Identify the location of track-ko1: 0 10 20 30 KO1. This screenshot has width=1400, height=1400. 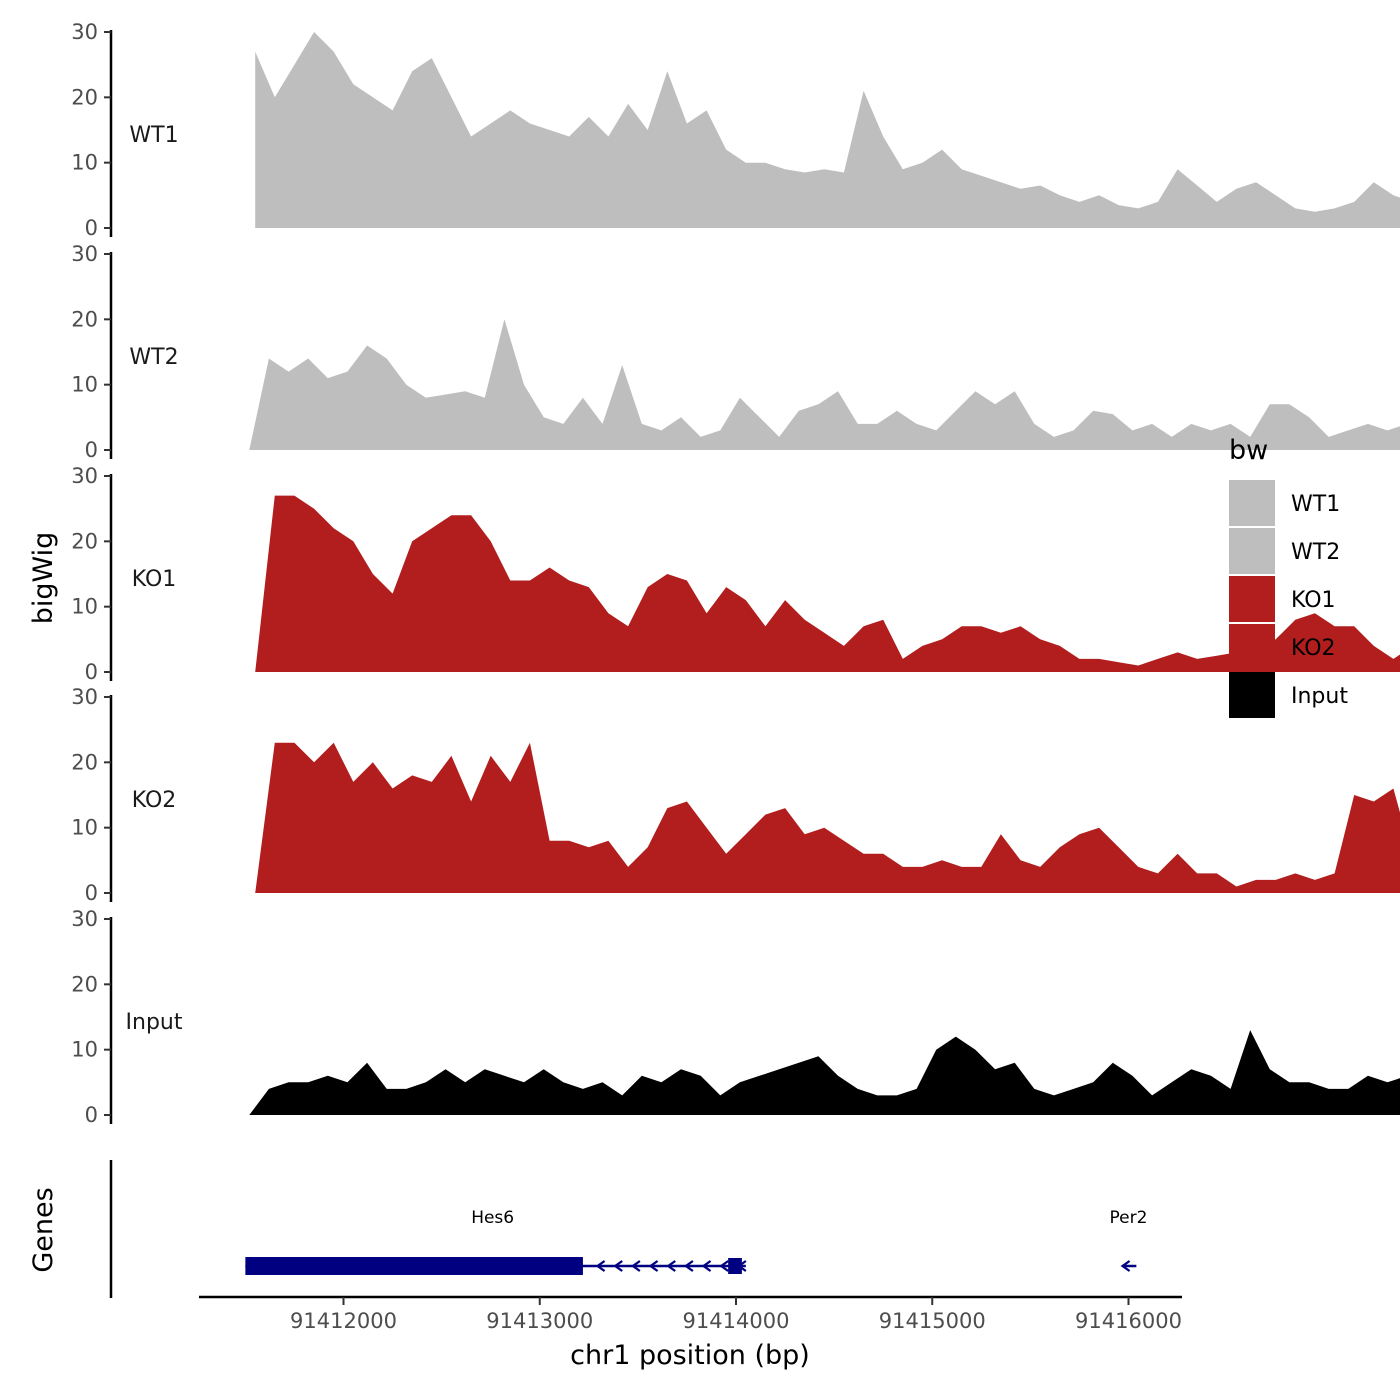
(735, 574).